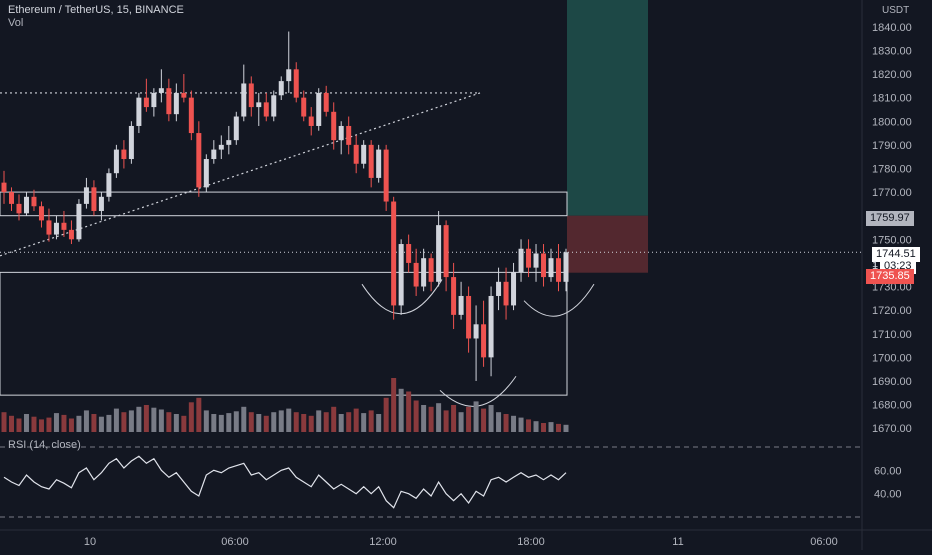 This screenshot has height=555, width=932. I want to click on price-tick-label: 1700.00, so click(892, 358).